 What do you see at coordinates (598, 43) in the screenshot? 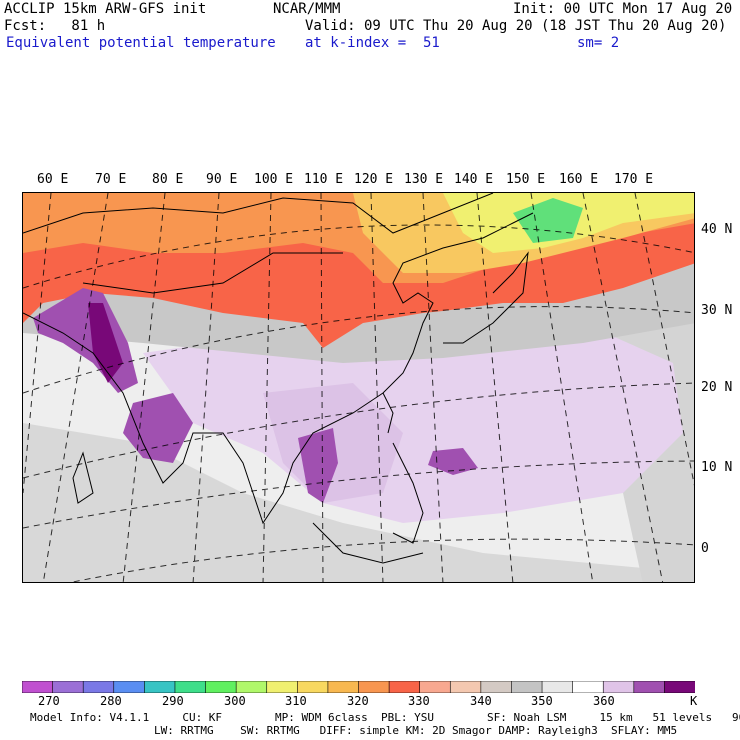
I see `smoothing-label: sm= 2` at bounding box center [598, 43].